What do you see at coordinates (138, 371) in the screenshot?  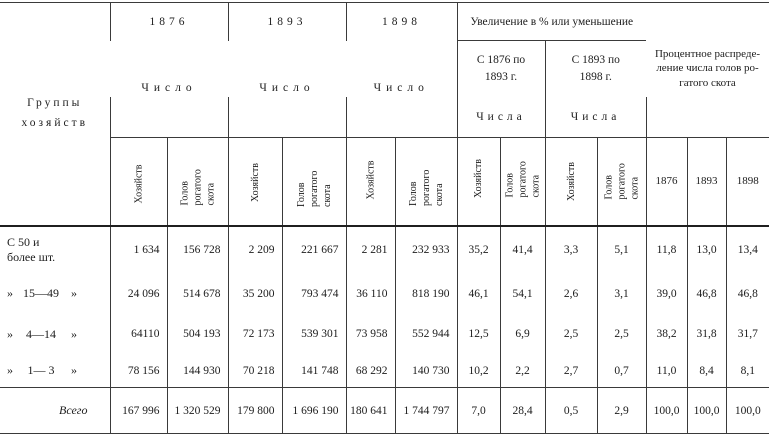 I see `data-cell: 78 156` at bounding box center [138, 371].